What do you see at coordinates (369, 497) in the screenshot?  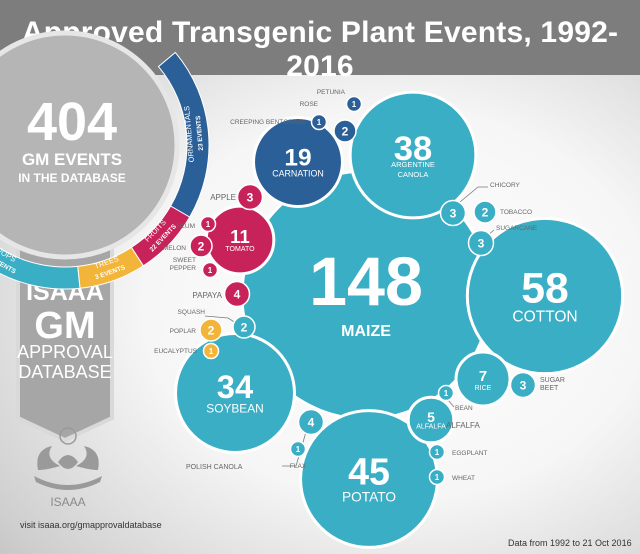 I see `bubble-name-potato: POTATO` at bounding box center [369, 497].